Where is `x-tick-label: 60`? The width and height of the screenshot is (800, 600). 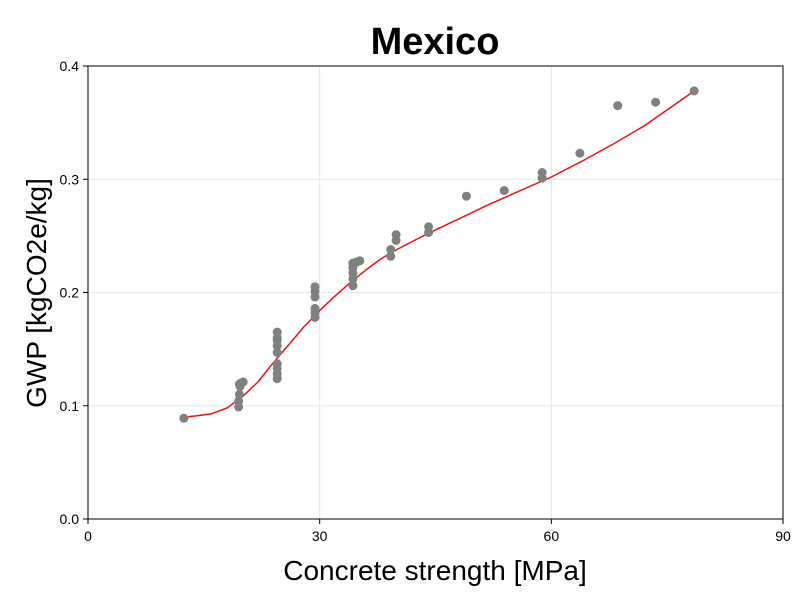 x-tick-label: 60 is located at coordinates (552, 536).